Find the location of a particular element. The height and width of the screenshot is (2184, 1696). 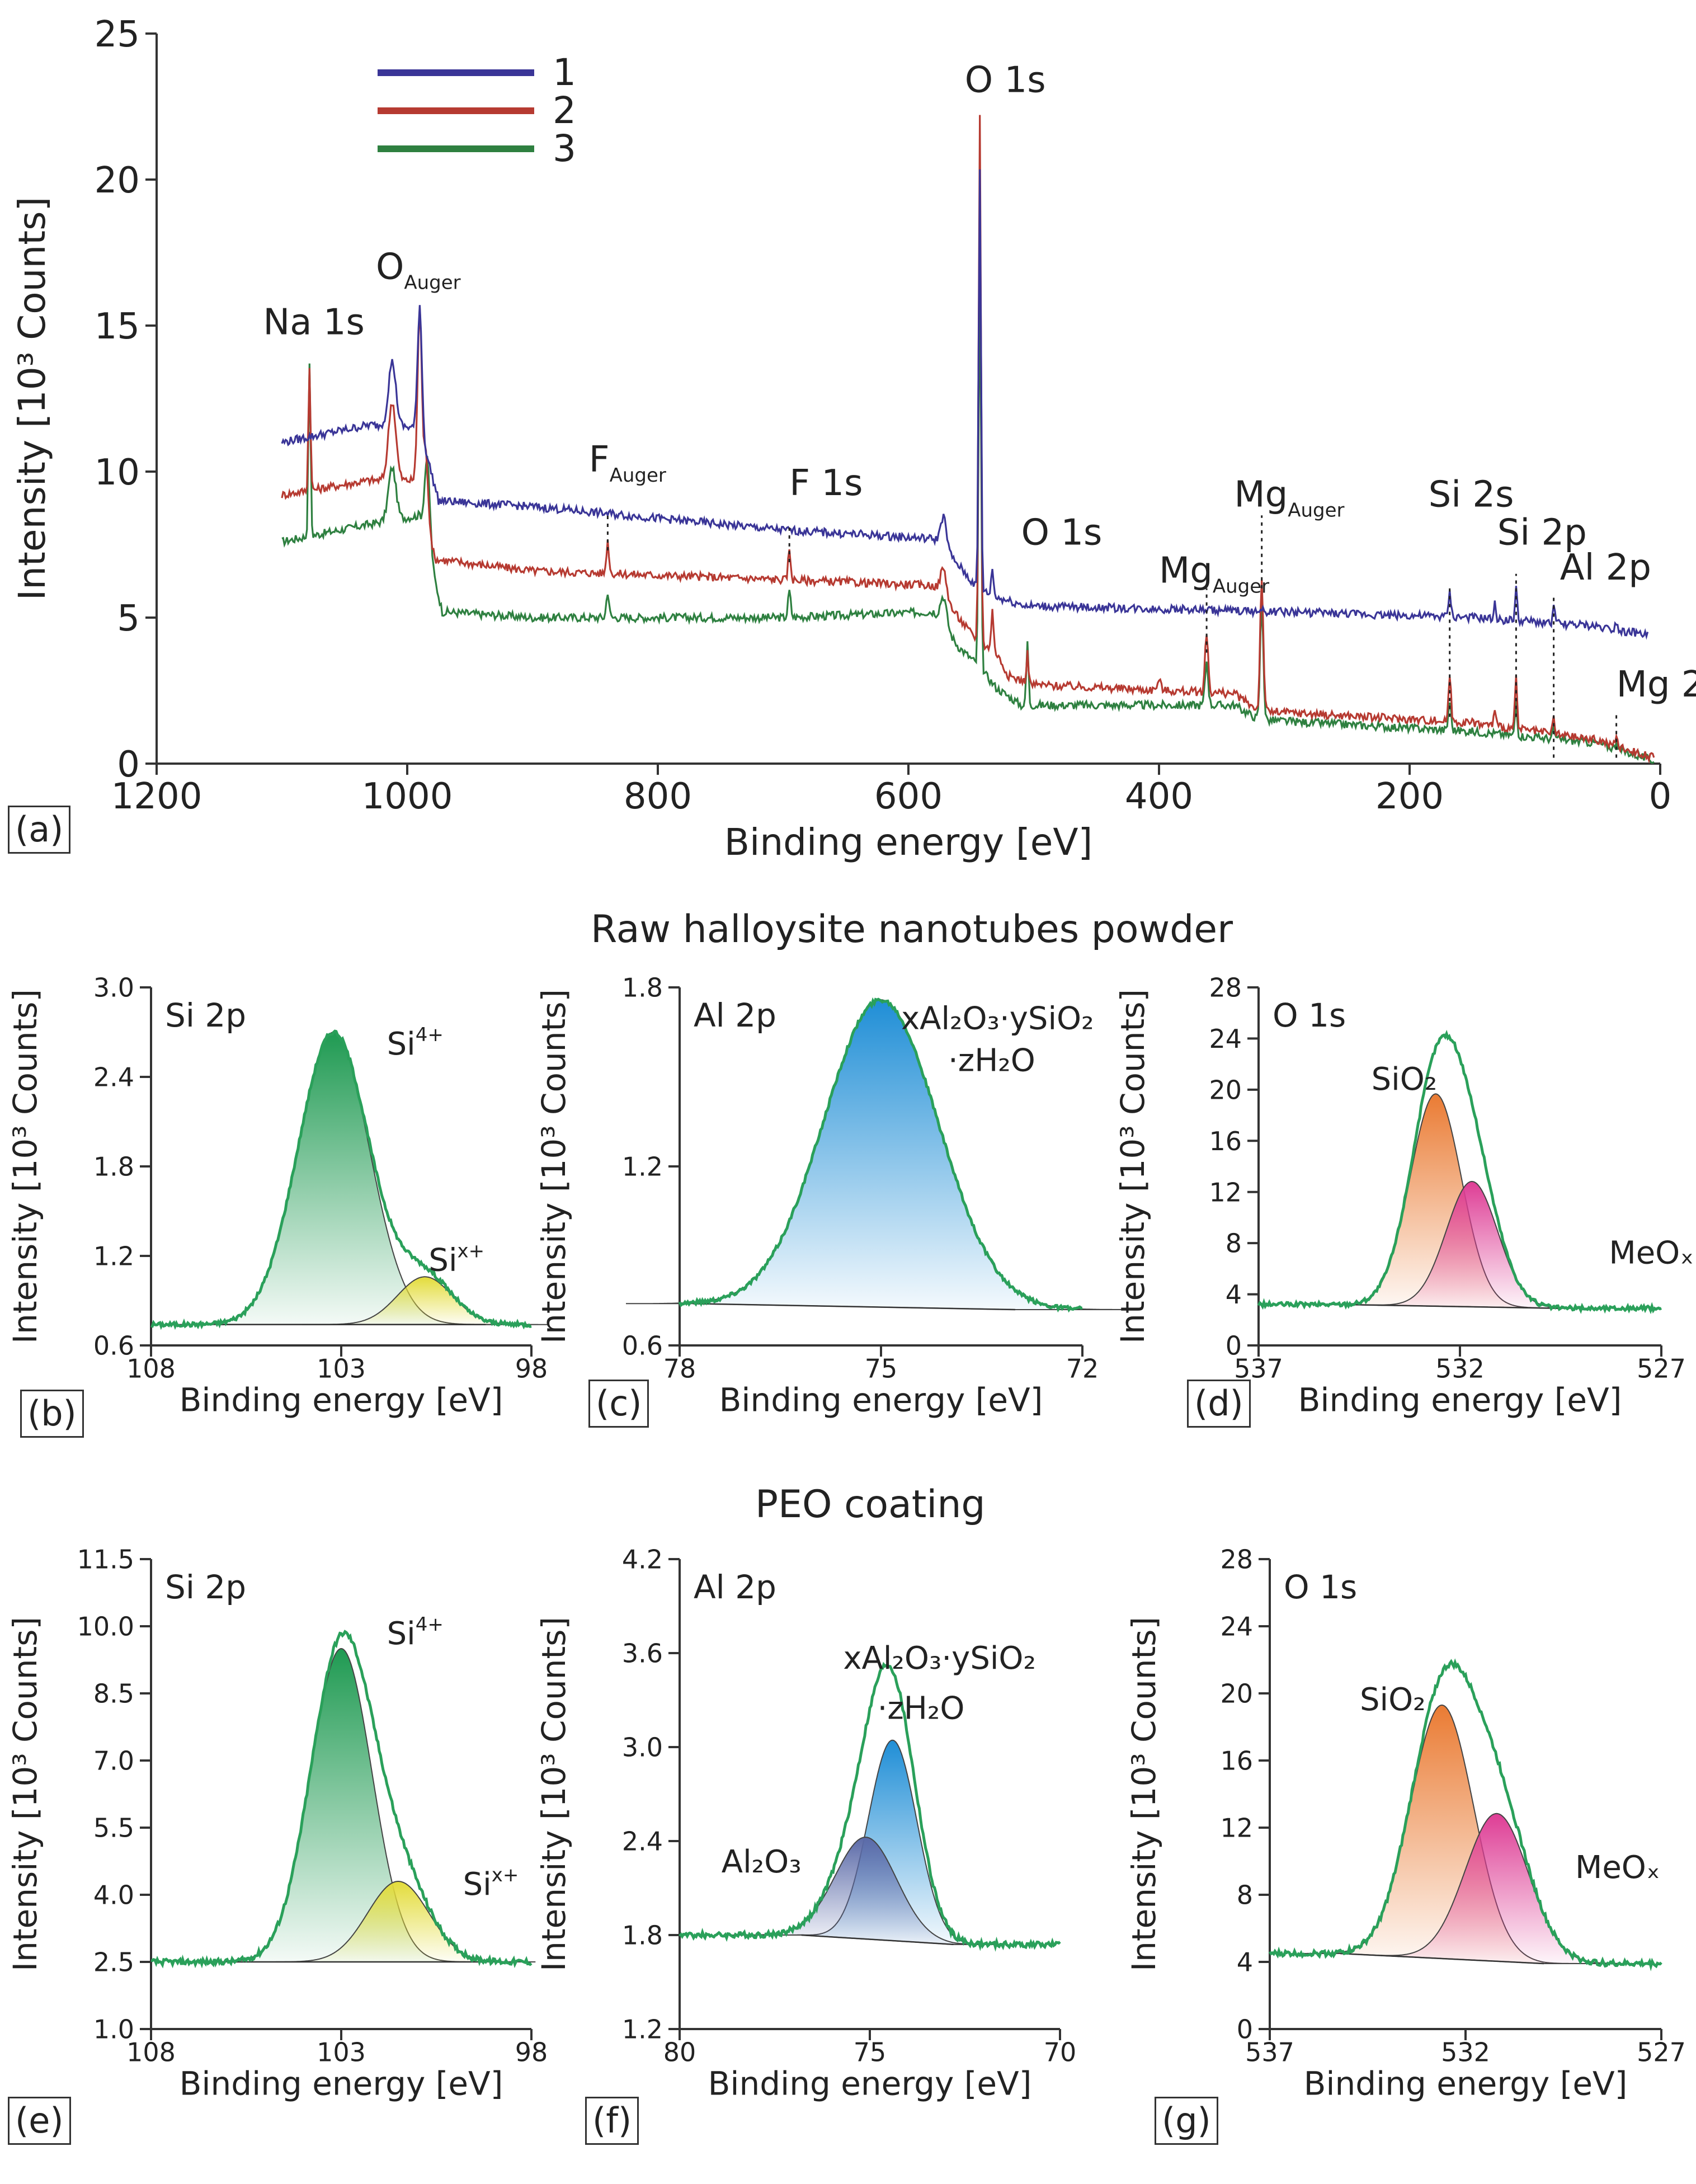

panel-label-g: (g) is located at coordinates (1186, 2121).